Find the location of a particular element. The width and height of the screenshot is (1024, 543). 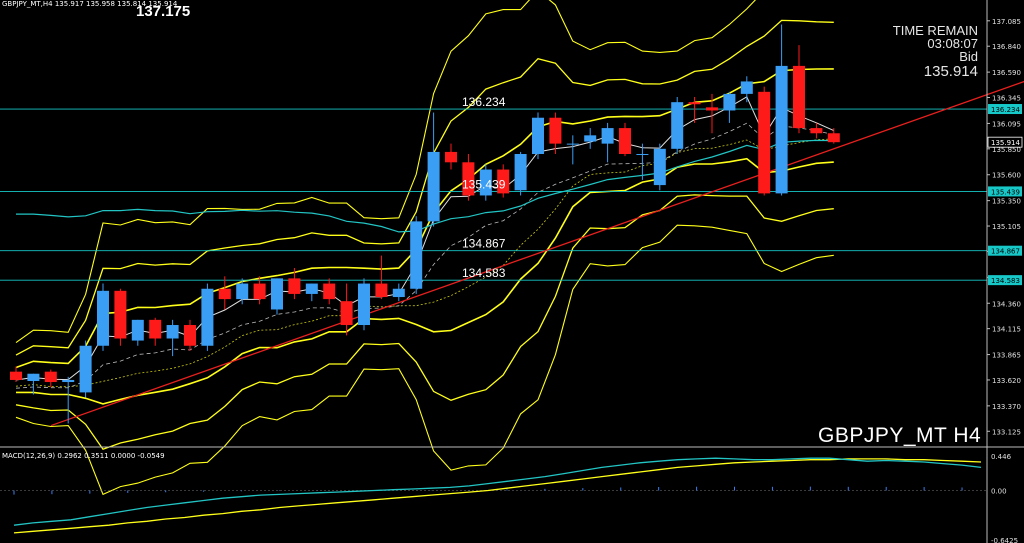

price-tick-label: 133.620 is located at coordinates (1006, 381).